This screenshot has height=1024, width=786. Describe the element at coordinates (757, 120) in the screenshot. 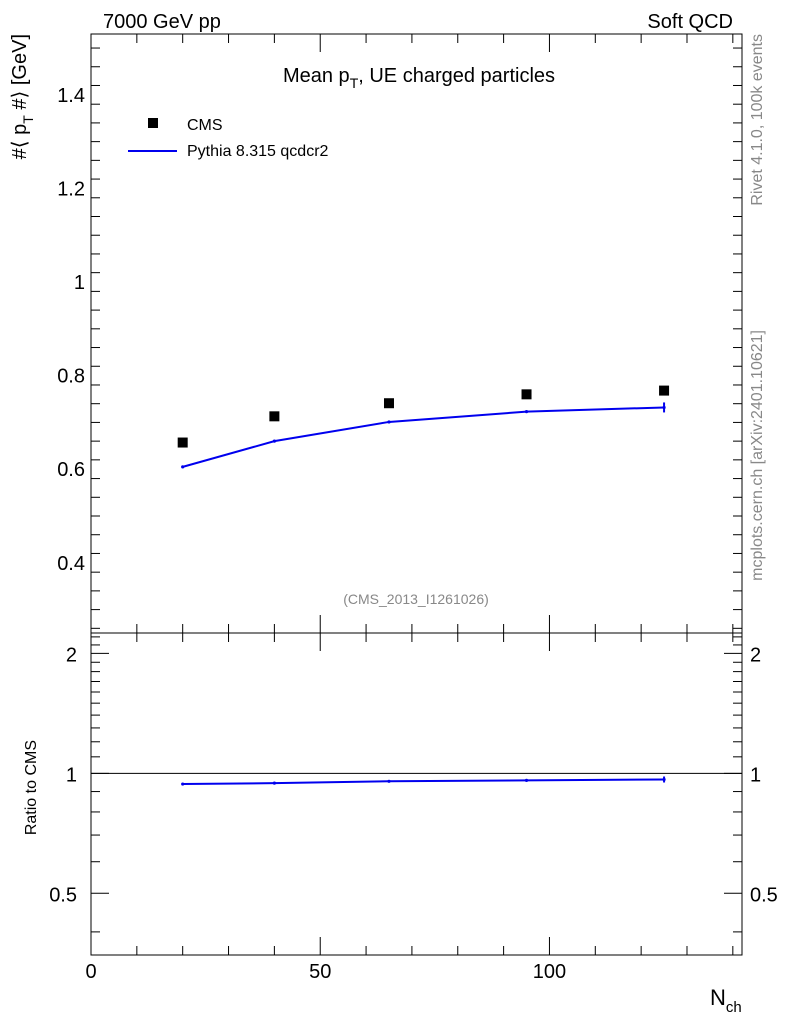

I see `side-rivet-label: Rivet 4.1.0, 100k events` at that location.